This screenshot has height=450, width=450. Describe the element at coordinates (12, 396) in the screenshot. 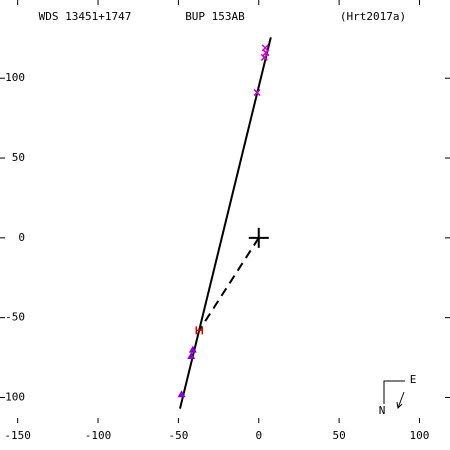

I see `y-tick-label: -100` at that location.